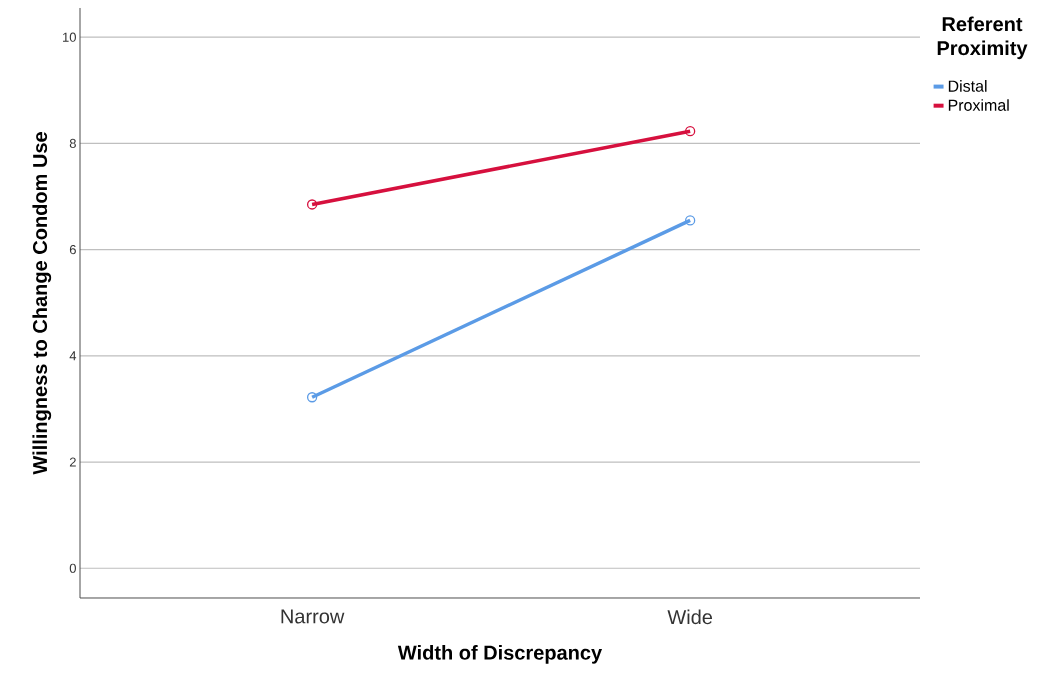 This screenshot has height=683, width=1045. Describe the element at coordinates (72, 462) in the screenshot. I see `y-tick-label: 2` at that location.